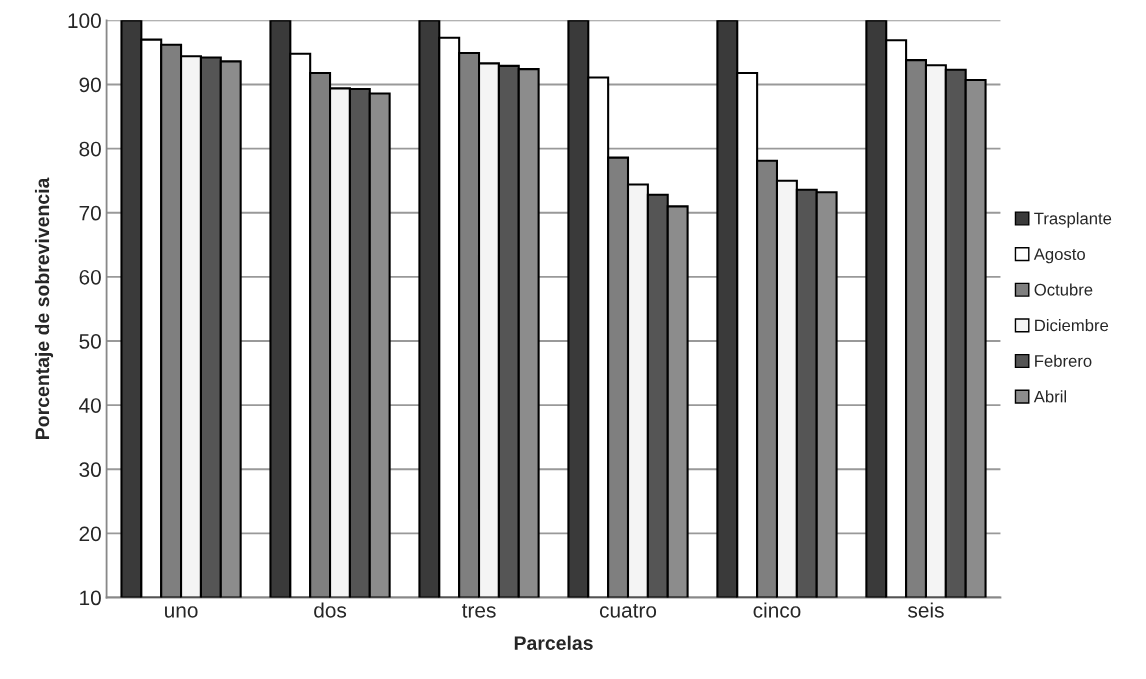 Image resolution: width=1146 pixels, height=679 pixels. I want to click on legend-label: Trasplante, so click(1073, 220).